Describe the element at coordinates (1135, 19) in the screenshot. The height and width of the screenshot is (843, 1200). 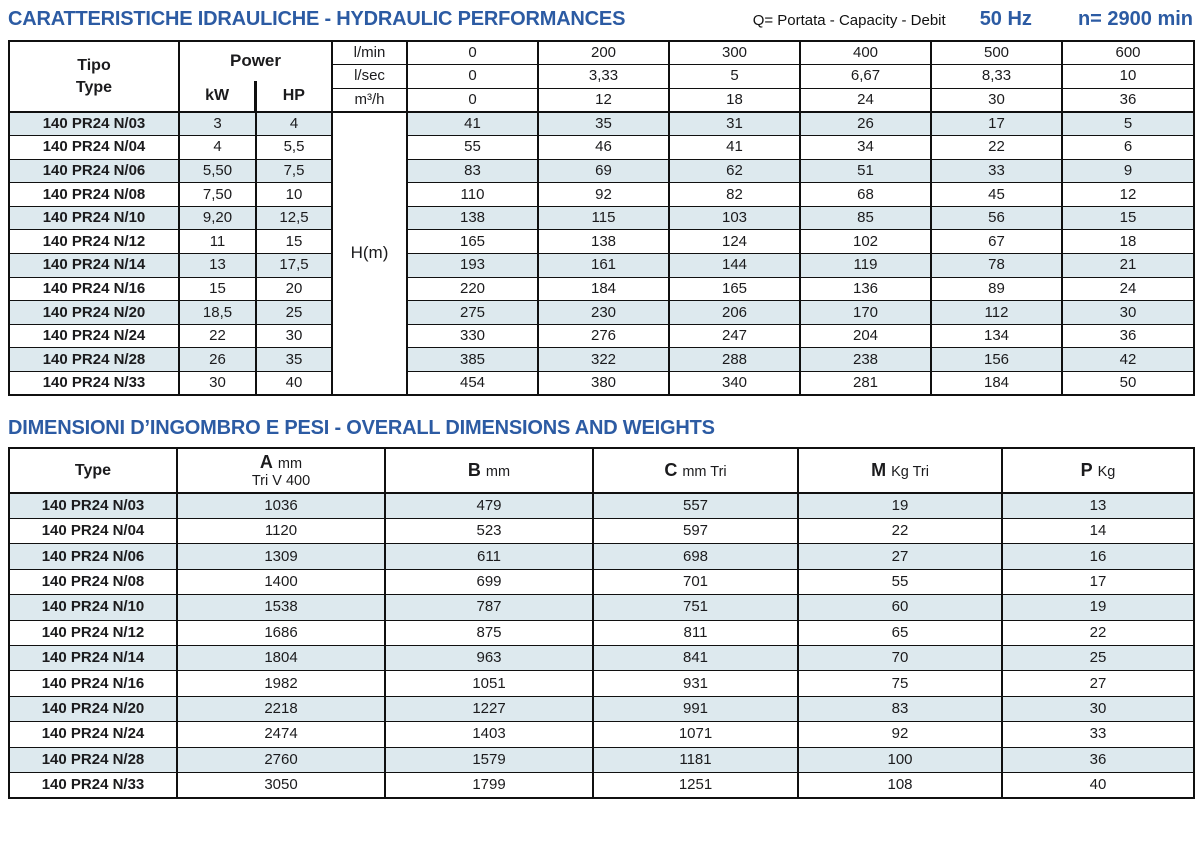
I see `speed-label: n= 2900 min` at that location.